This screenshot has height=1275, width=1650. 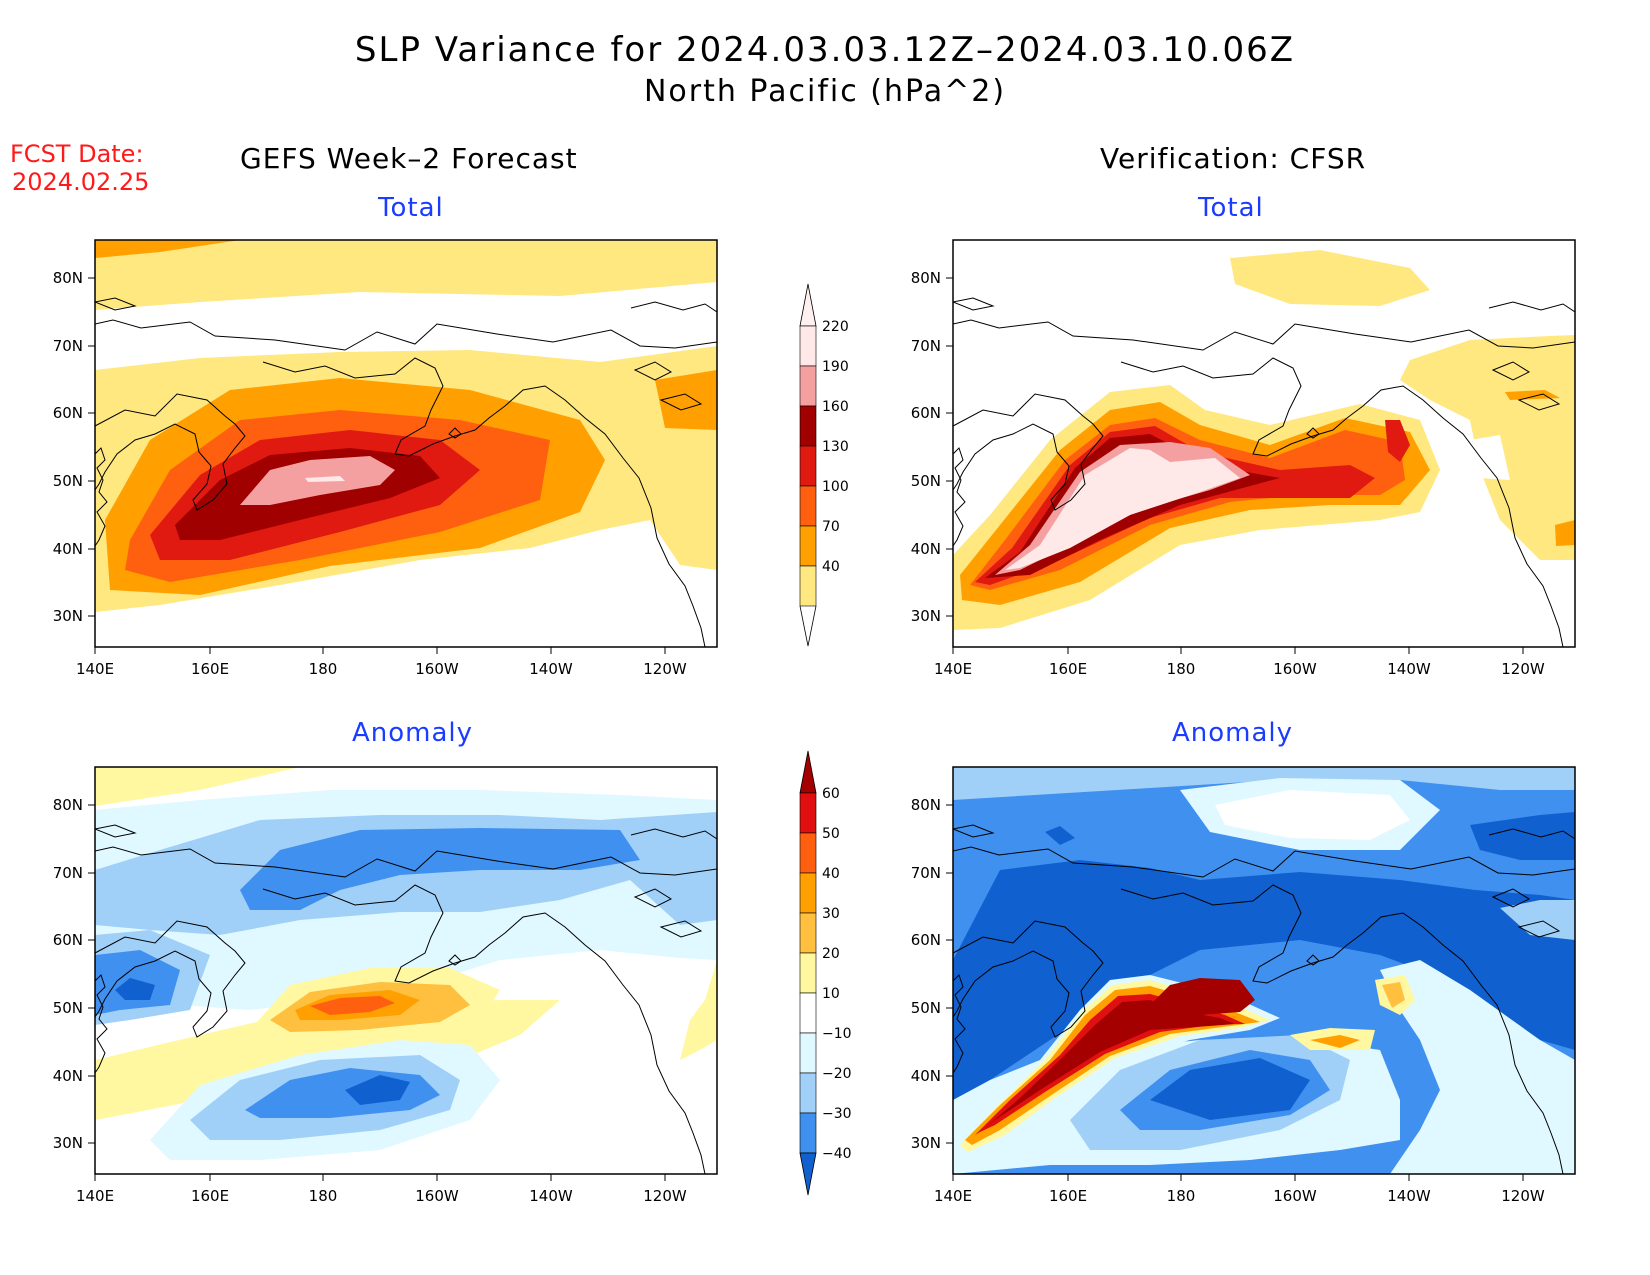 What do you see at coordinates (1264, 443) in the screenshot?
I see `verification-total-map` at bounding box center [1264, 443].